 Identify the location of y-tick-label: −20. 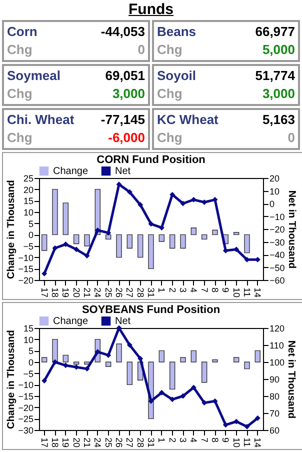
(26, 407).